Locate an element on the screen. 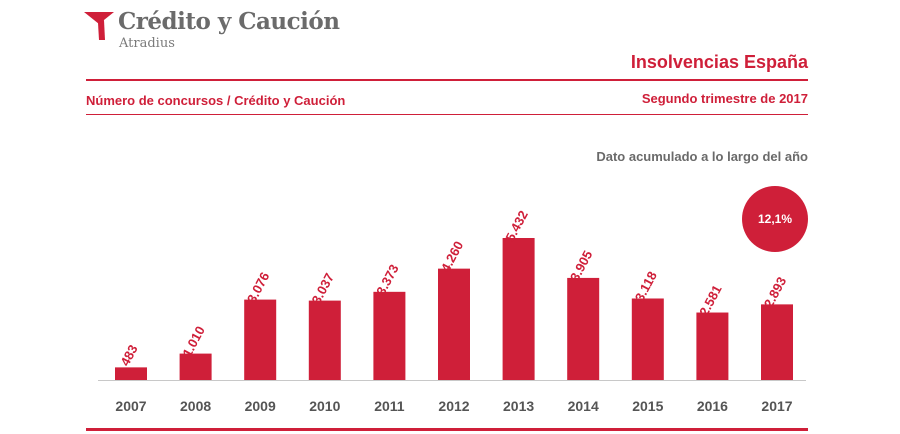 This screenshot has width=900, height=434. bar-2013 is located at coordinates (518, 309).